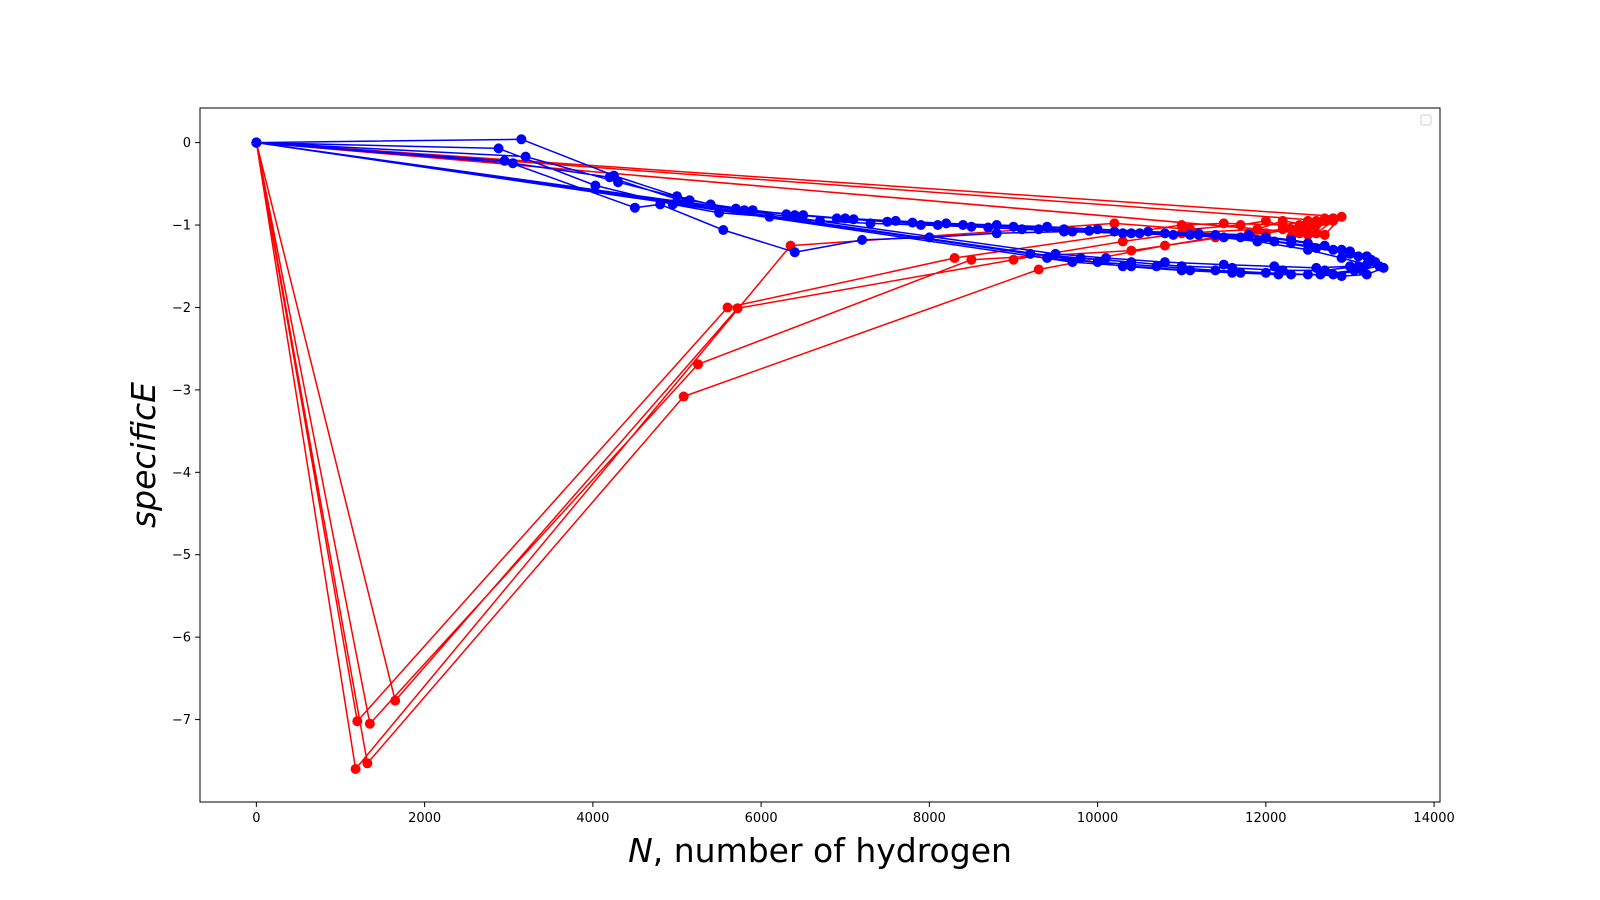 The image size is (1600, 900). I want to click on series-blue, so click(820, 208).